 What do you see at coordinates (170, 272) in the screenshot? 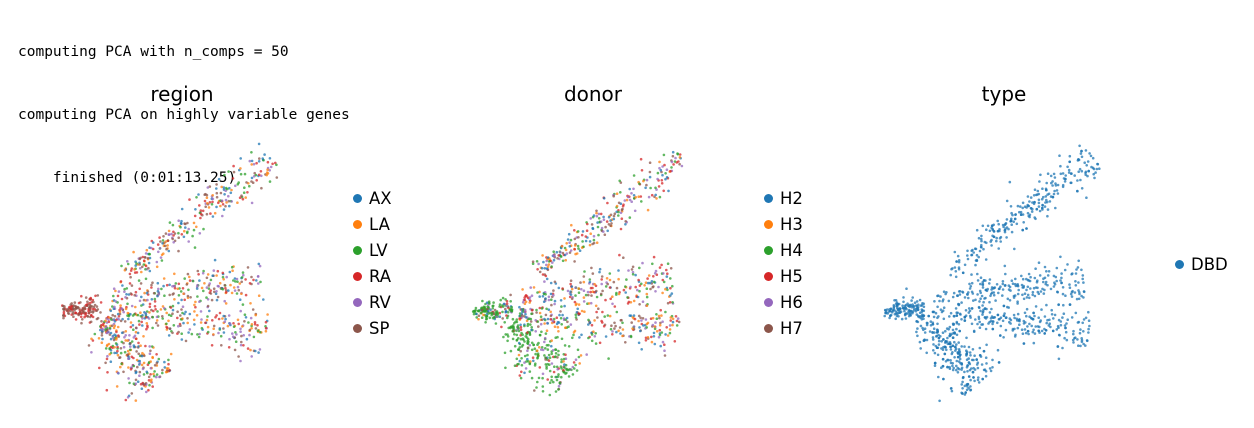
I see `scatter-plot-region` at bounding box center [170, 272].